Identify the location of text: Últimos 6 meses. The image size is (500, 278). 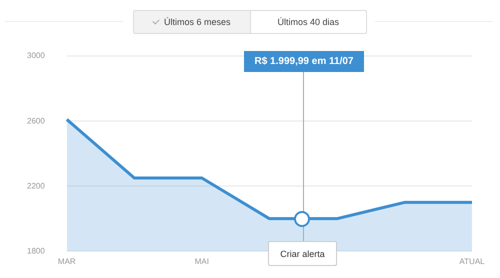
(197, 22).